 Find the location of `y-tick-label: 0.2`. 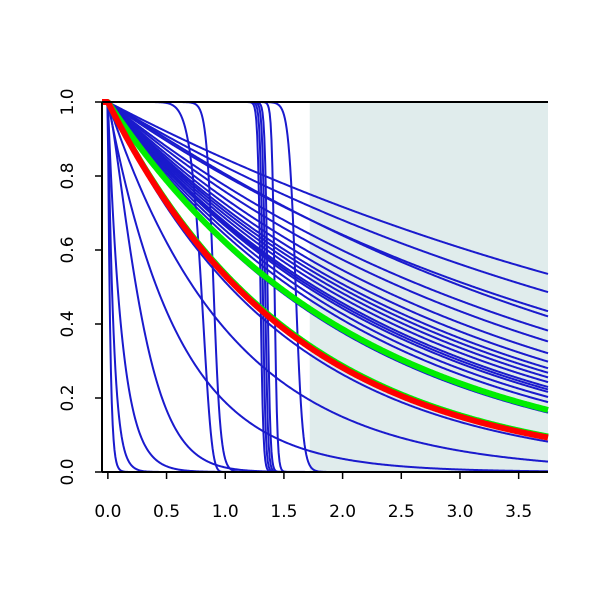

y-tick-label: 0.2 is located at coordinates (68, 397).